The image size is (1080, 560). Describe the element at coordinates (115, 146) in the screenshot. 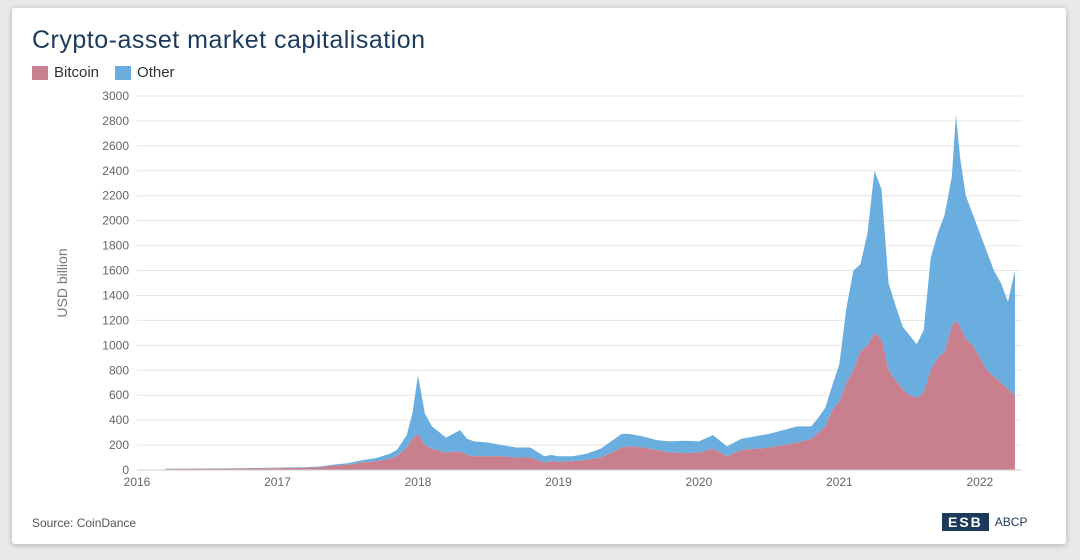

I see `y-tick-label: 2600` at that location.